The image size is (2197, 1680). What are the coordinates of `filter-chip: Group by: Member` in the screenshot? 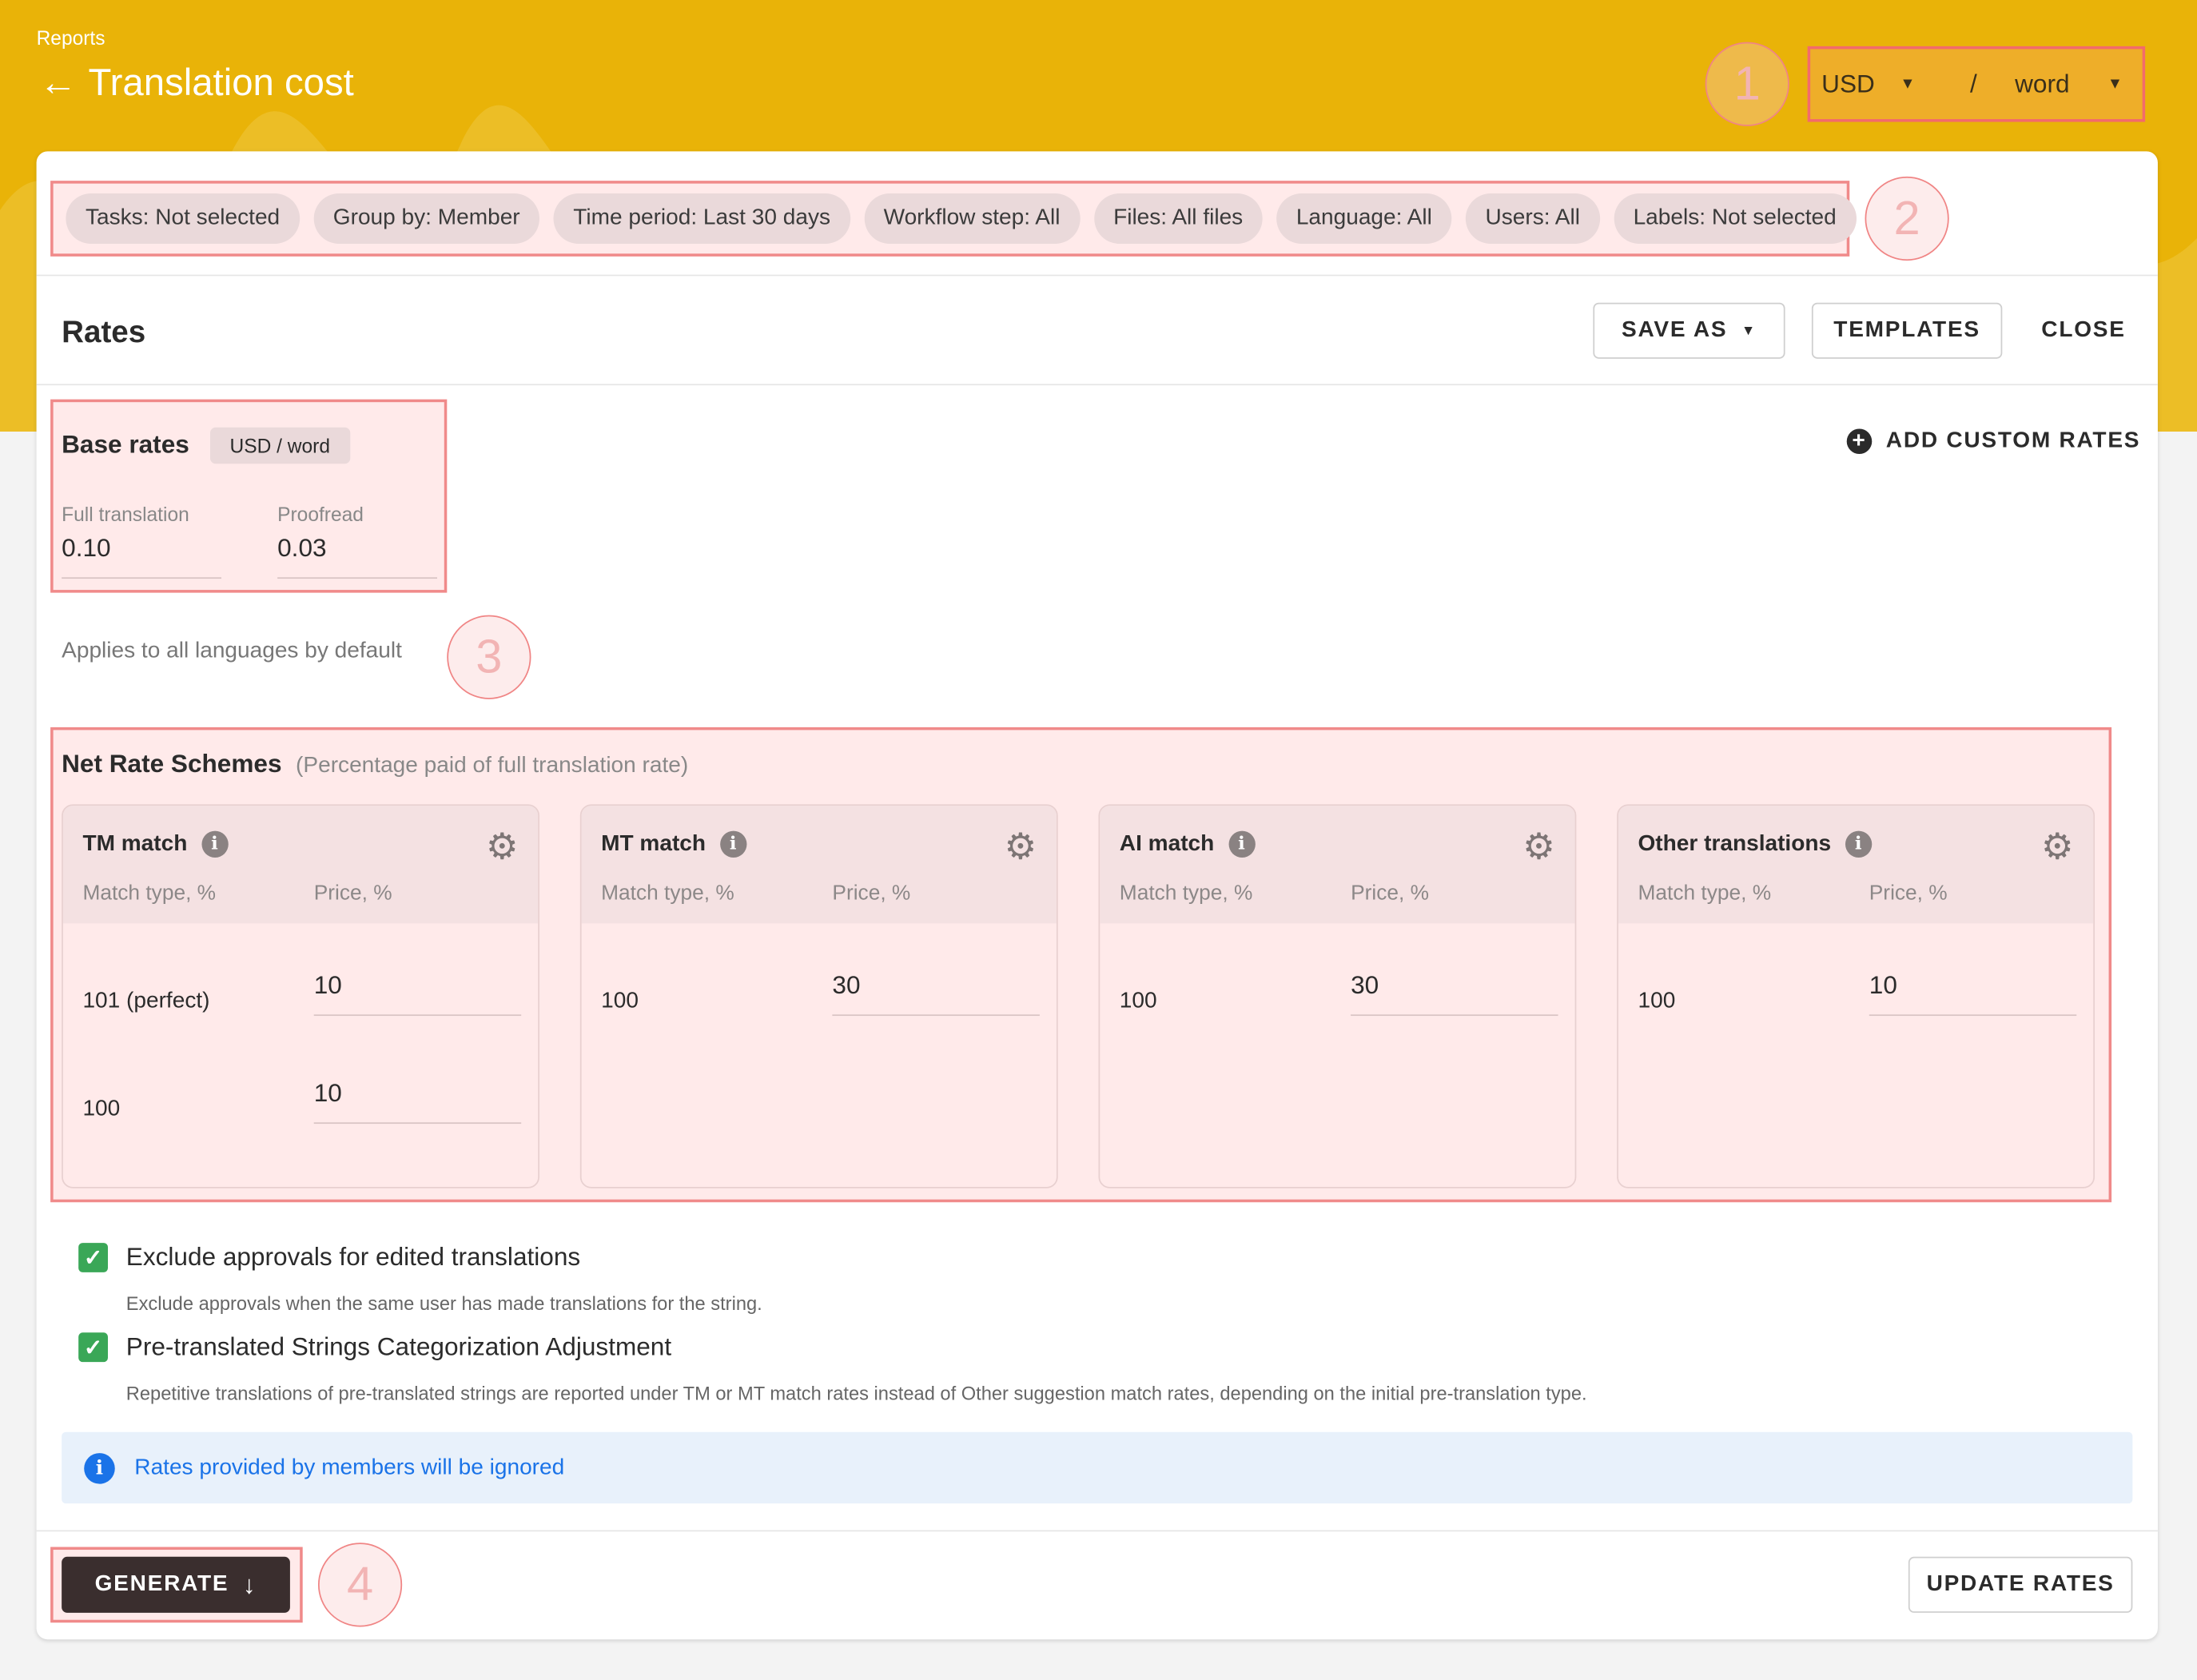 It's located at (427, 219).